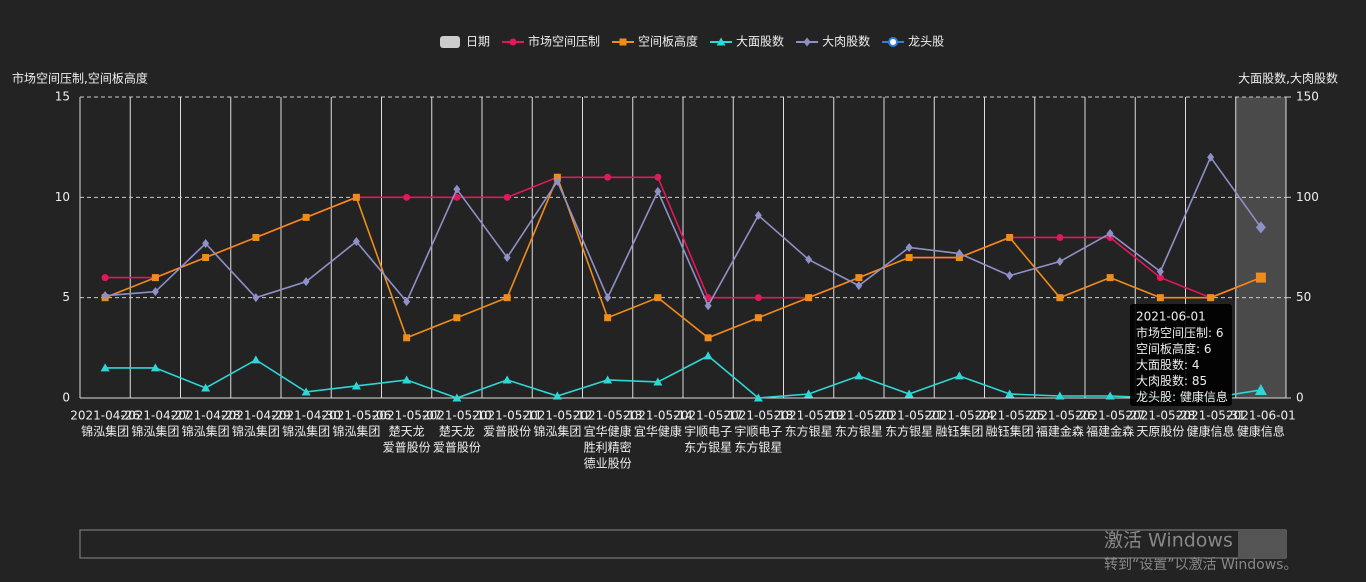 The width and height of the screenshot is (1366, 582). Describe the element at coordinates (1288, 78) in the screenshot. I see `y2-axis-title: 大面股数,大肉股数` at that location.